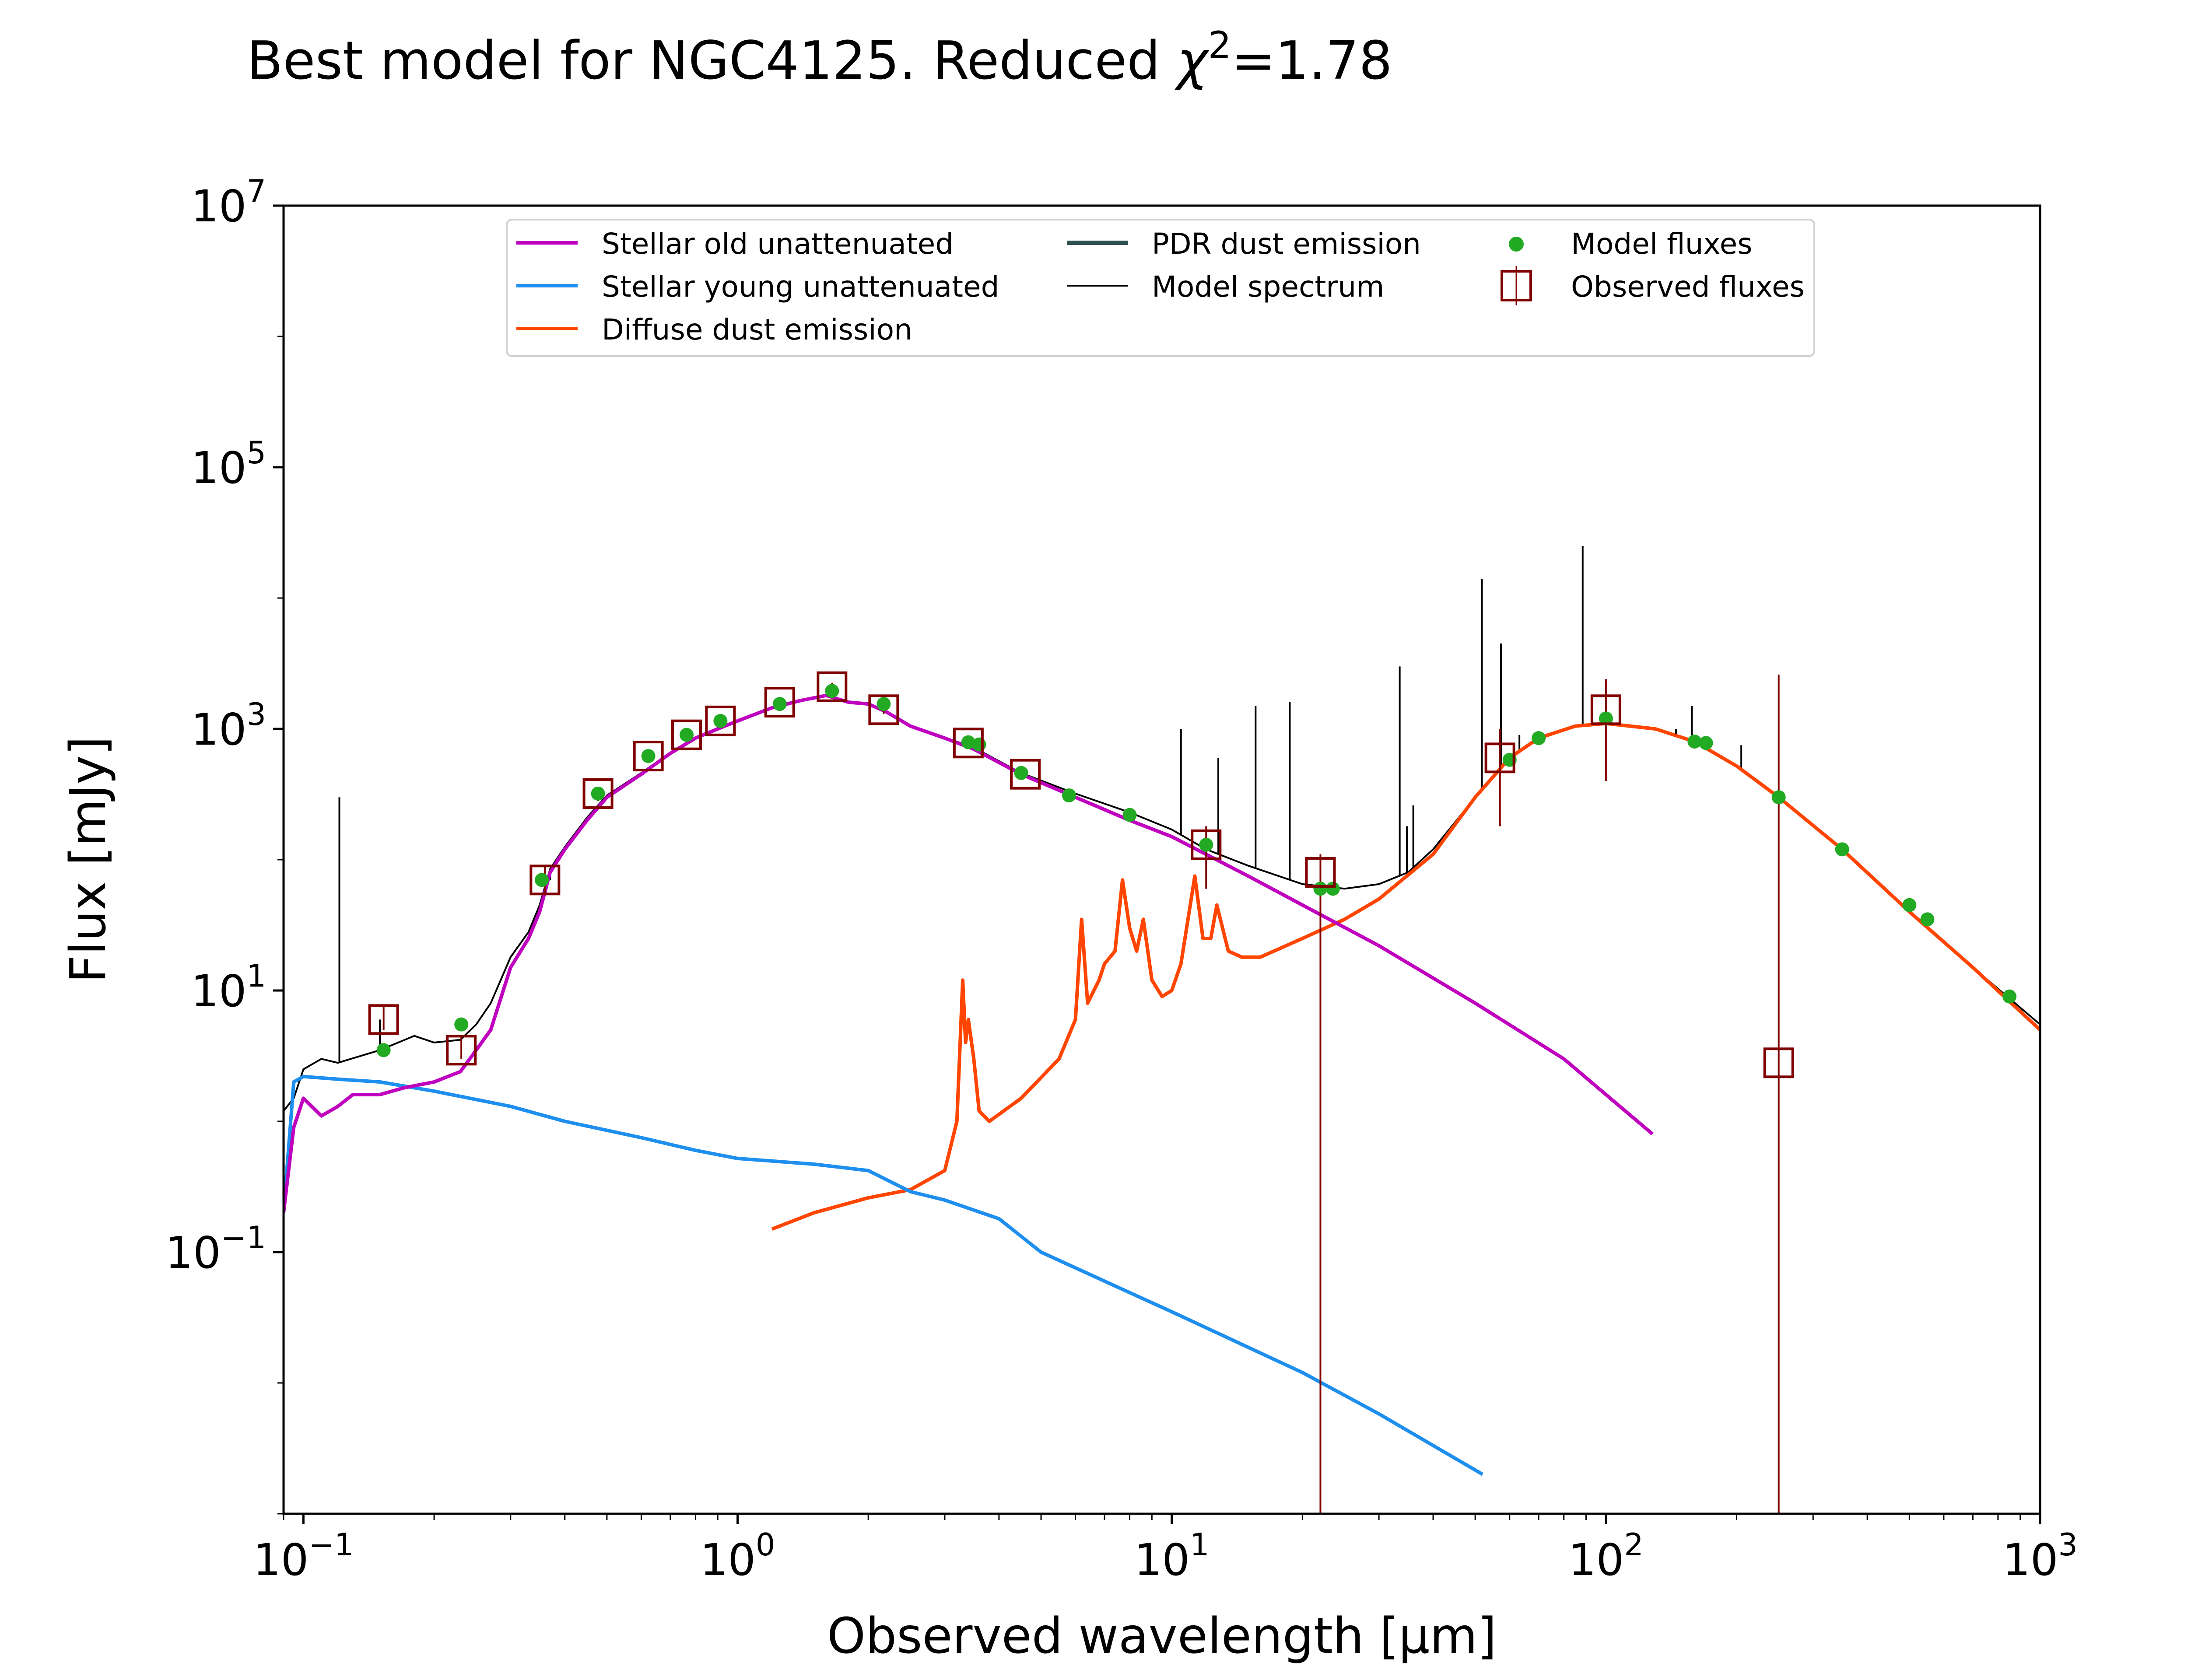 Image resolution: width=2188 pixels, height=1680 pixels. Describe the element at coordinates (1219, 45) in the screenshot. I see `title-superscript: 2` at that location.